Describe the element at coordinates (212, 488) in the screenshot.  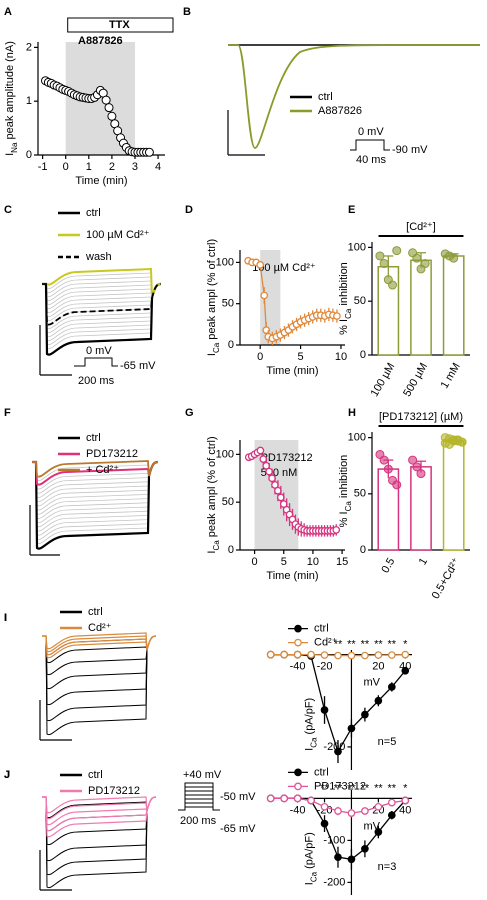
I see `y-axis-label-part: peak ampl (% of ctrl)` at that location.